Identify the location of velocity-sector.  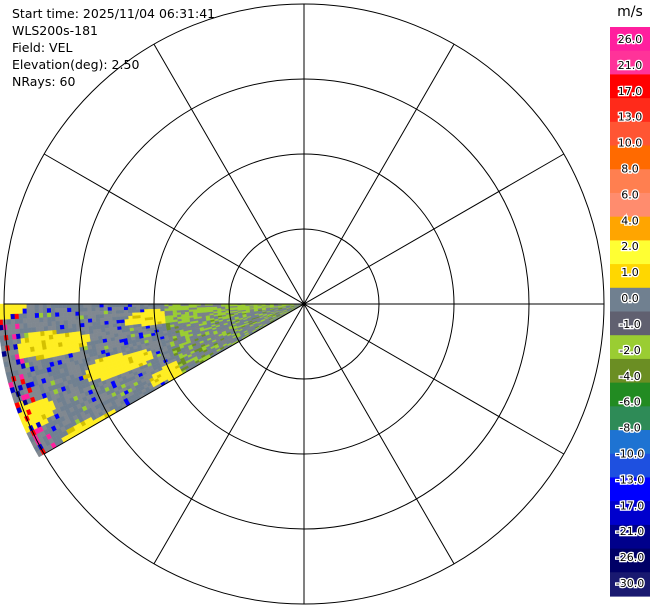
(151, 380).